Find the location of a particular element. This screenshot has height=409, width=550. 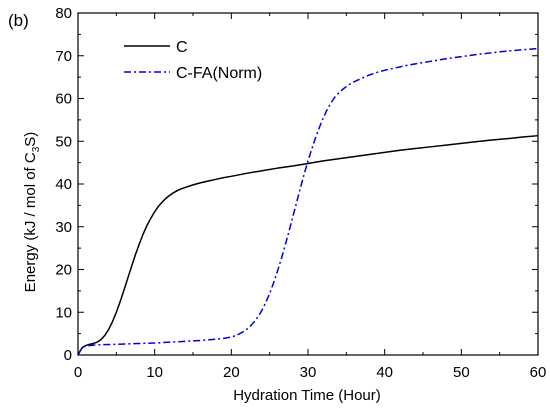

y-tick-label: 50 is located at coordinates (63, 141).